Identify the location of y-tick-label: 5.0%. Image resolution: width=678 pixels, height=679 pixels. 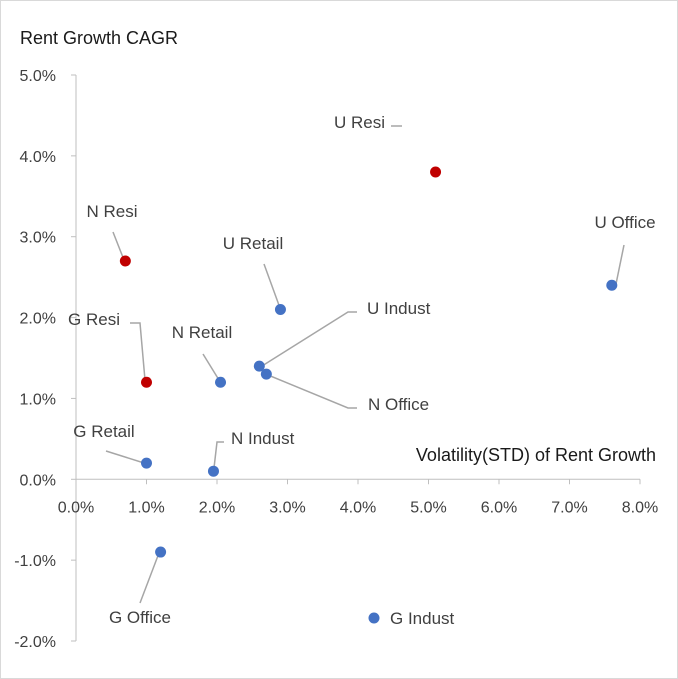
(38, 76).